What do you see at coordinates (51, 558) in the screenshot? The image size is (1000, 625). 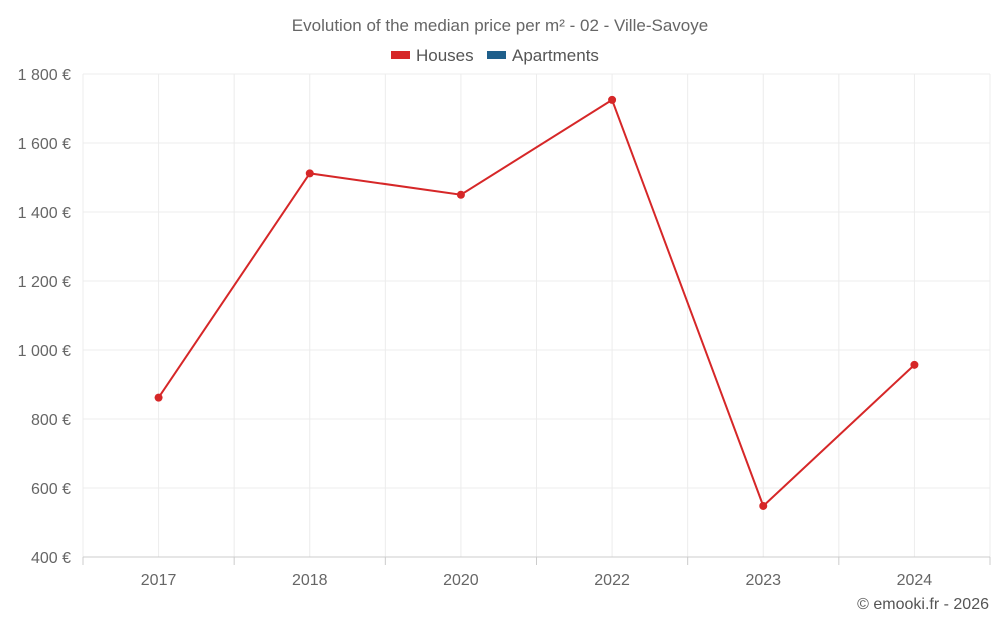 I see `y-tick-label: 400 €` at bounding box center [51, 558].